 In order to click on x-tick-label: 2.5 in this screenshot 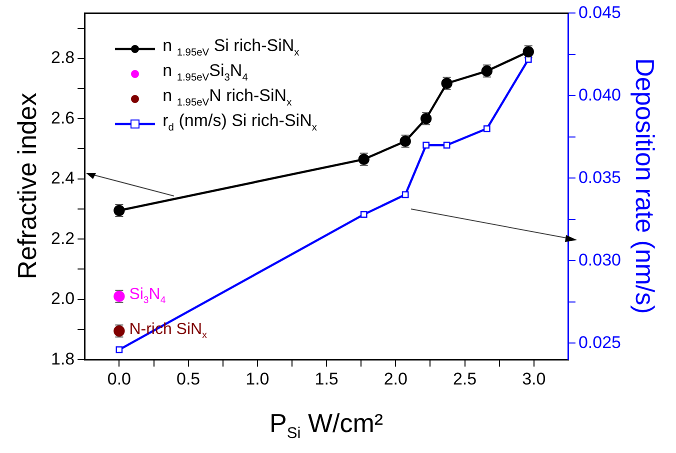, I will do `click(464, 378)`.